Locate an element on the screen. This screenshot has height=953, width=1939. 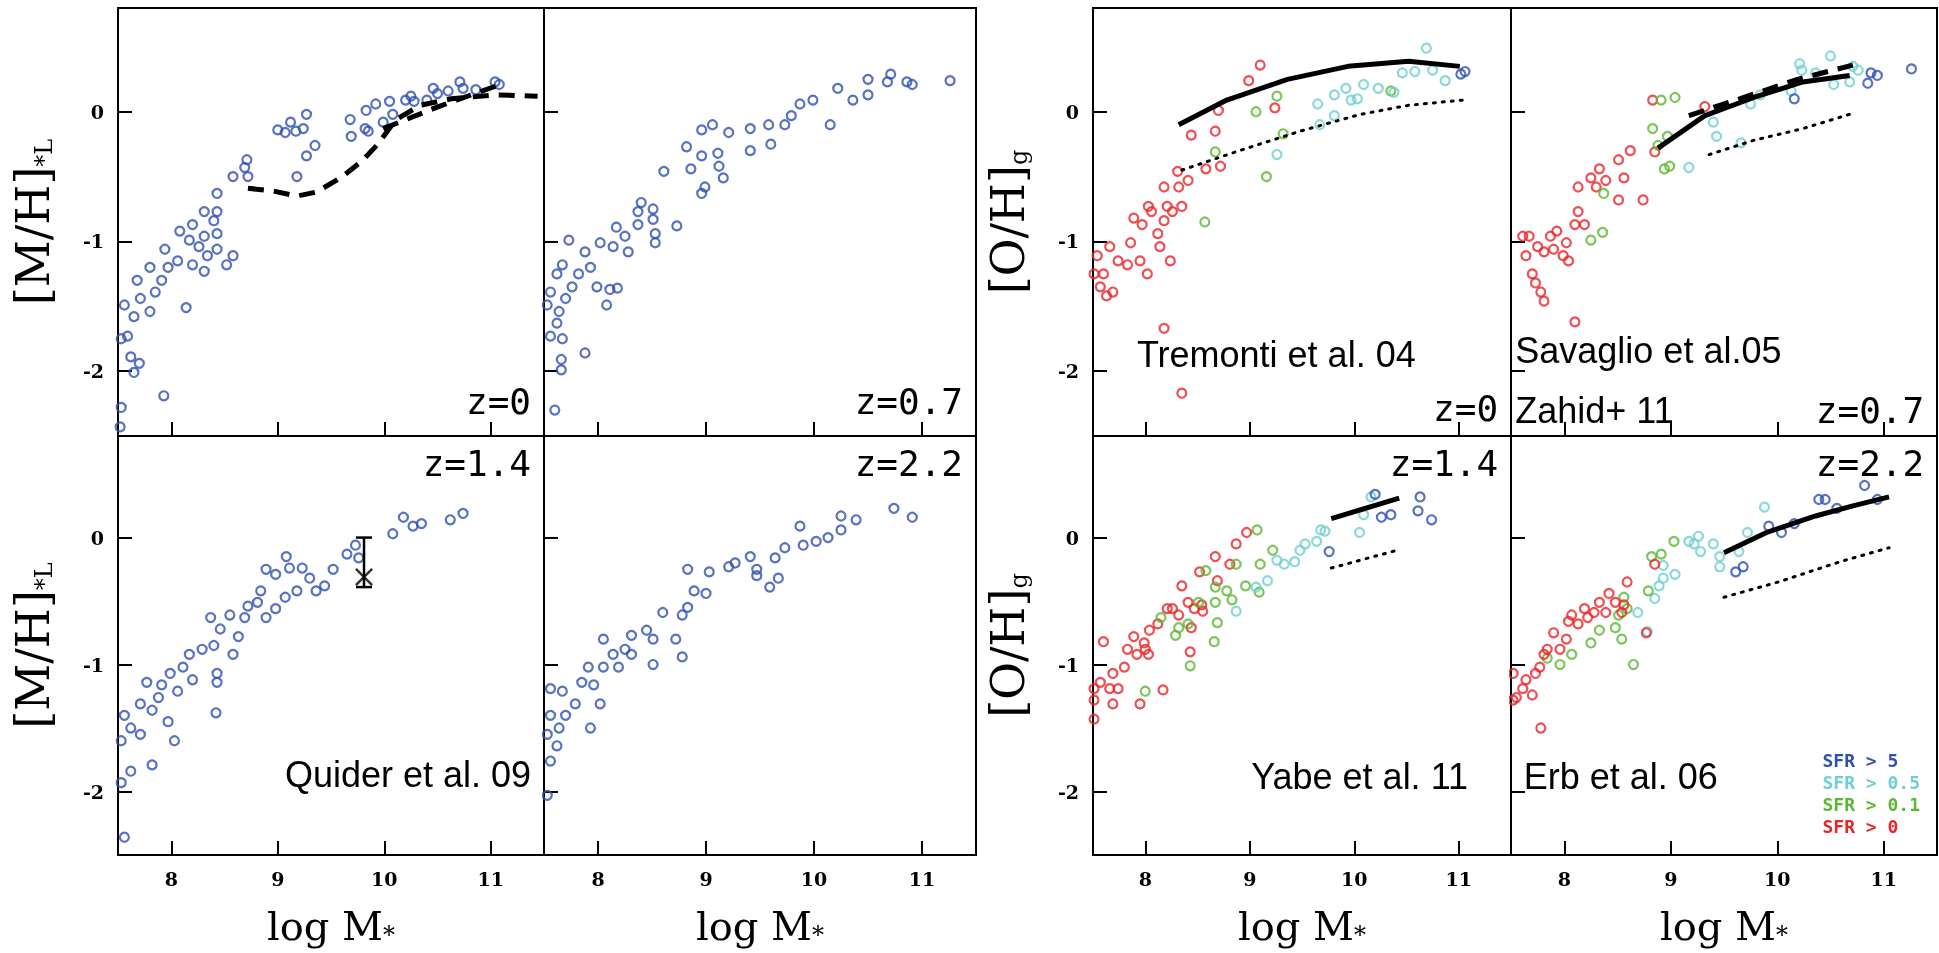
annotation: Yabe et al. 11 is located at coordinates (1359, 777).